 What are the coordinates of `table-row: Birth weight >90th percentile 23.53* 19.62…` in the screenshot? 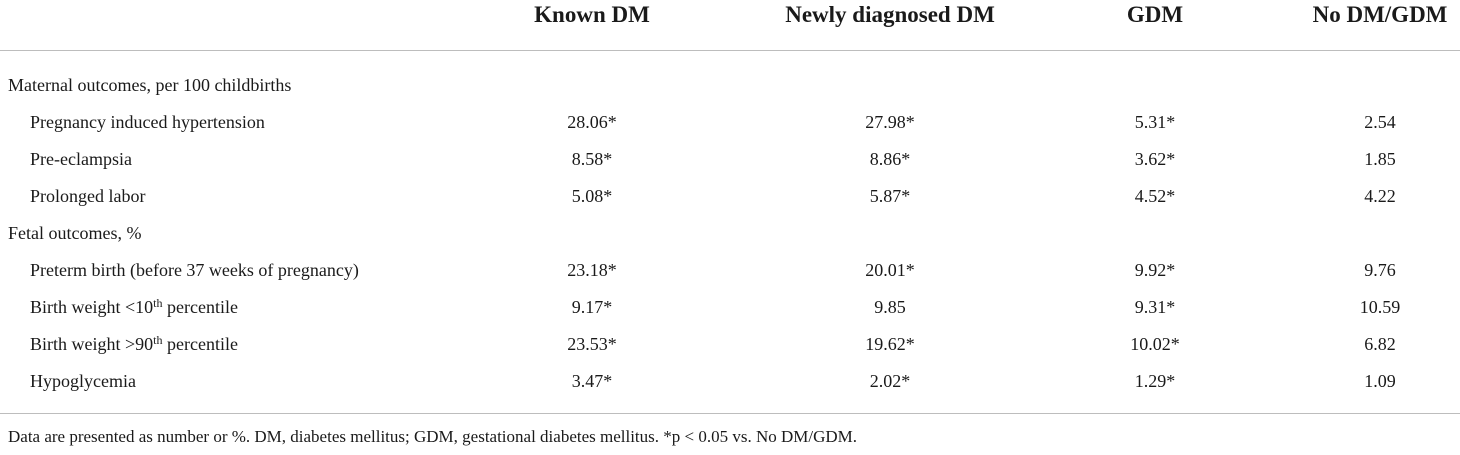 It's located at (730, 343).